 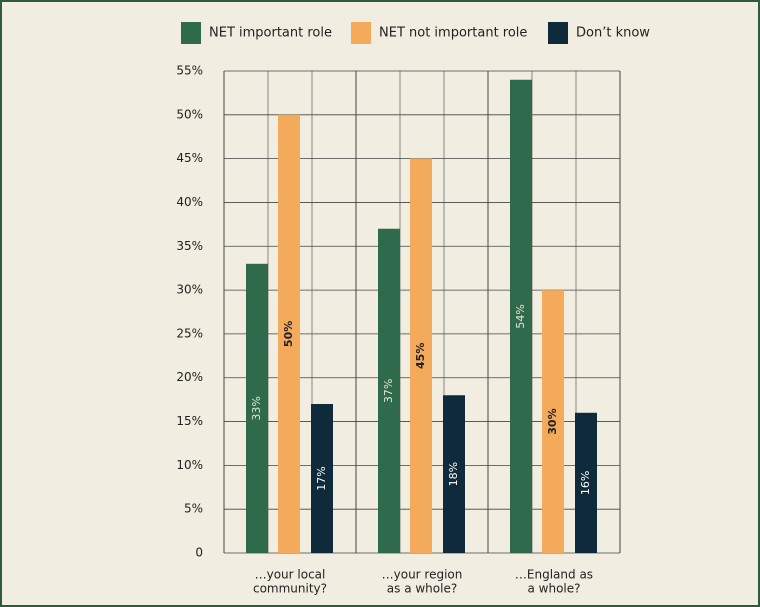 I want to click on y-tick-label: 45%, so click(x=189, y=158).